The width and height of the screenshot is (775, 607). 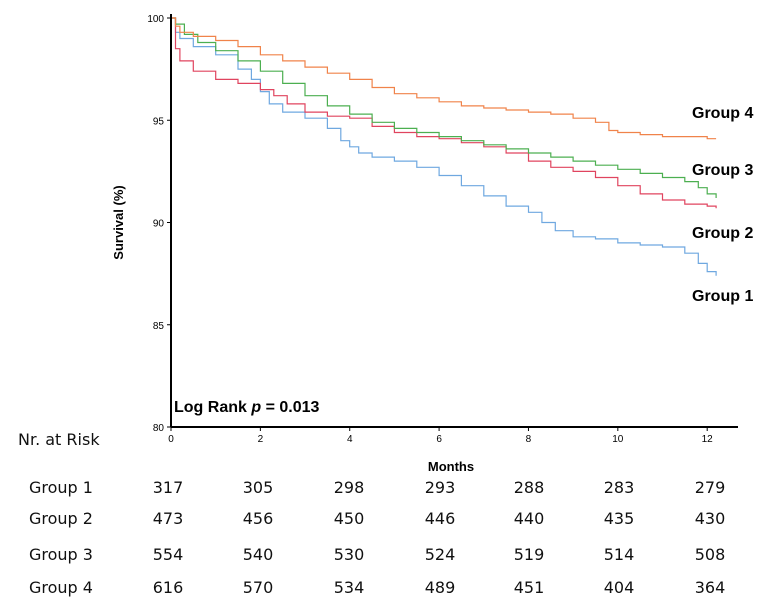 I want to click on risk-cell: 446, so click(x=440, y=518).